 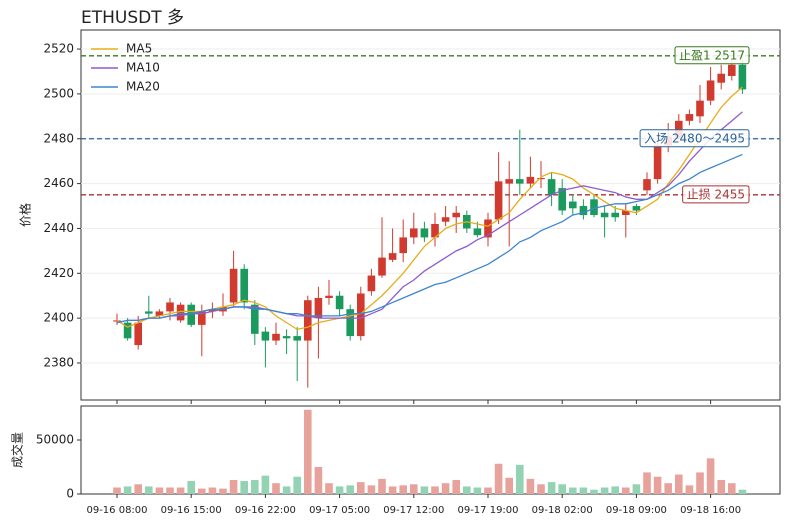 What do you see at coordinates (58, 228) in the screenshot?
I see `y-tick-label: 2440` at bounding box center [58, 228].